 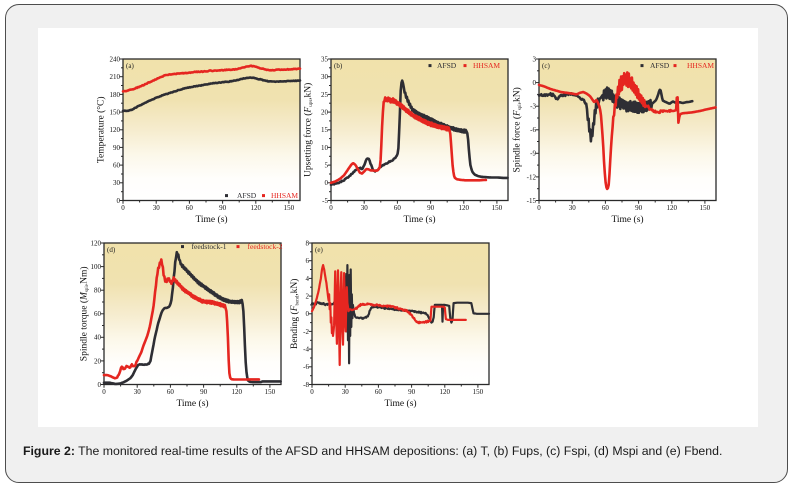 I want to click on svg-text: 5, so click(x=327, y=166).